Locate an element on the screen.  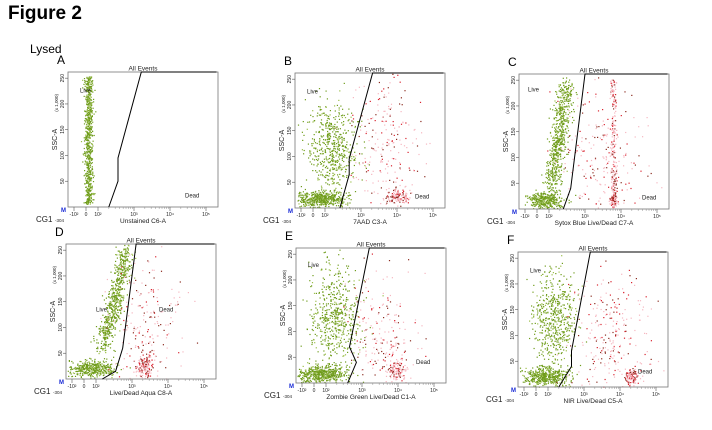
axis-min-label: -304 is located at coordinates (60, 220).